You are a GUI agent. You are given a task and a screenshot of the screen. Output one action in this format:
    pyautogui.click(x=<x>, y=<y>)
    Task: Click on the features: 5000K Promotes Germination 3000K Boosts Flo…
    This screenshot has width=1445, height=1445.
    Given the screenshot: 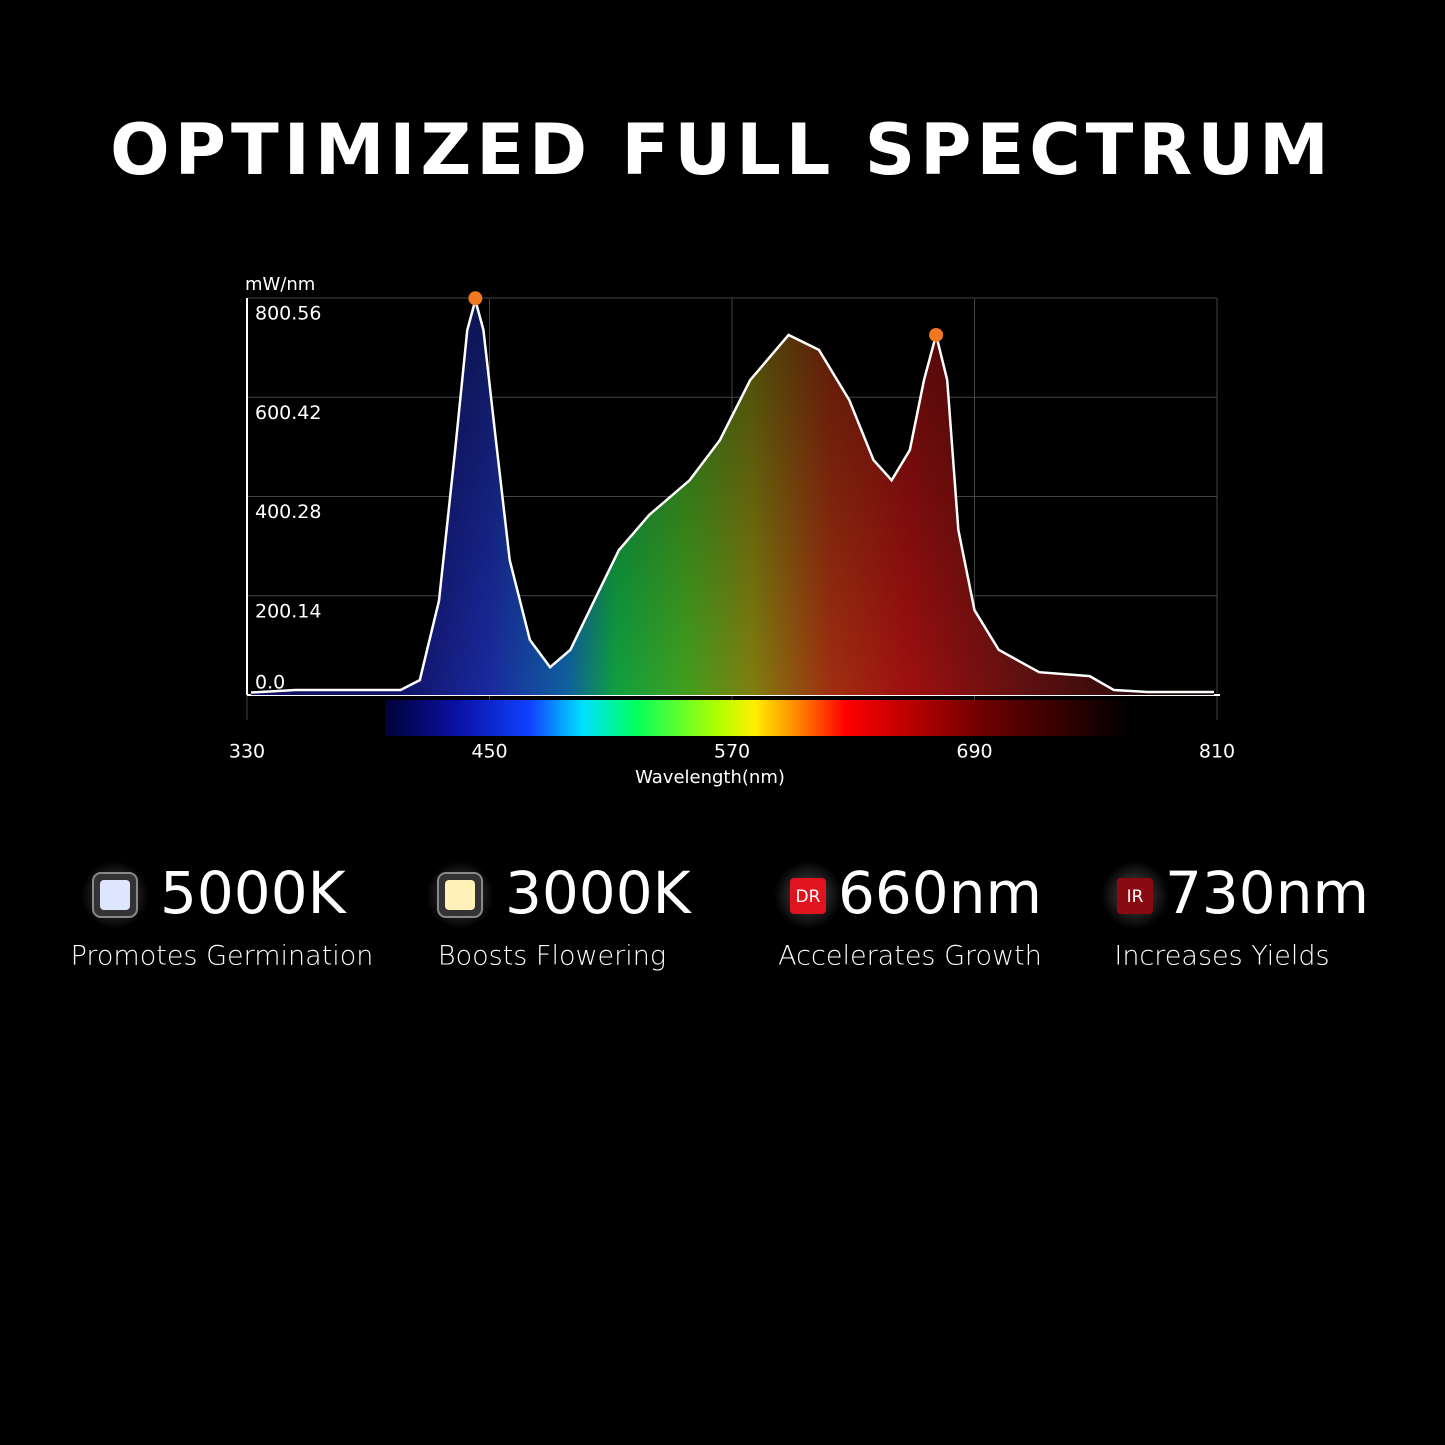 What is the action you would take?
    pyautogui.click(x=720, y=915)
    